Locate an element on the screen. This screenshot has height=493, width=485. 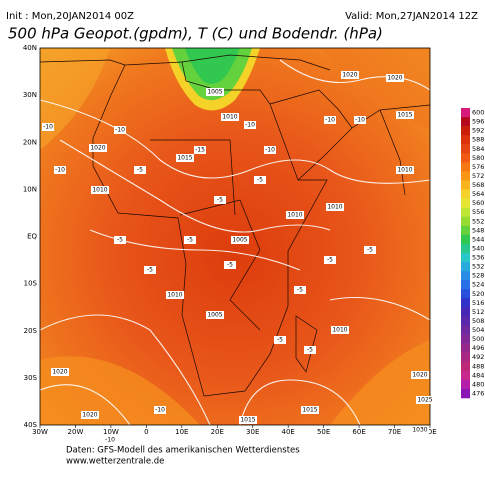
cold-trough is located at coordinates (212, 66).